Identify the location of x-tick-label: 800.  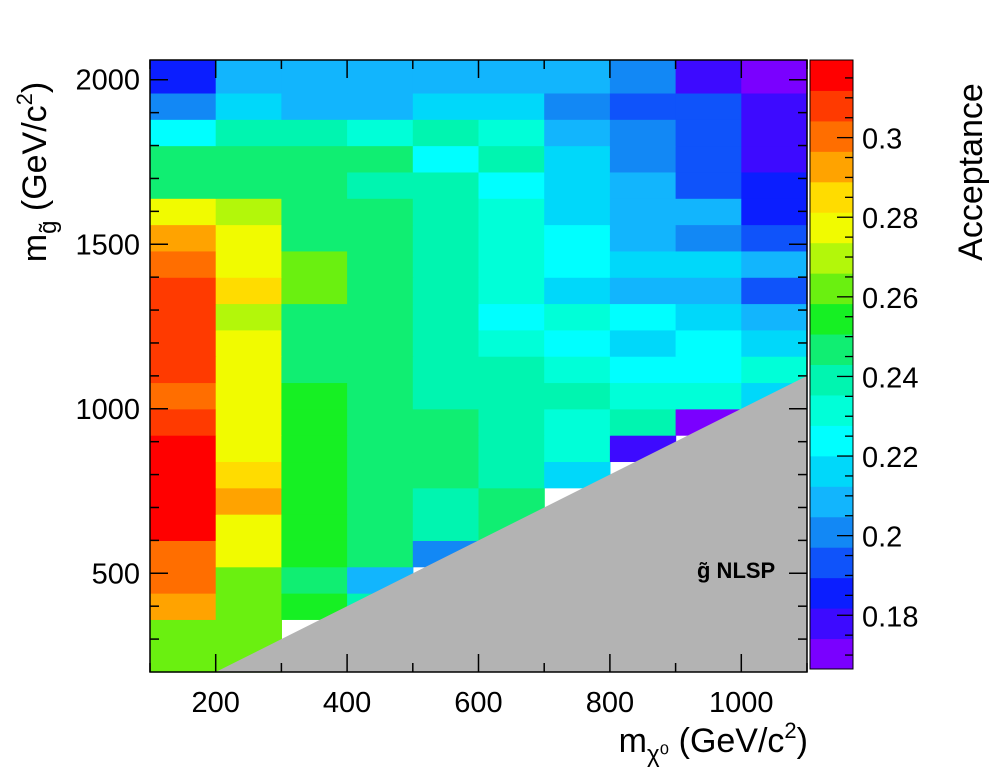
(610, 703).